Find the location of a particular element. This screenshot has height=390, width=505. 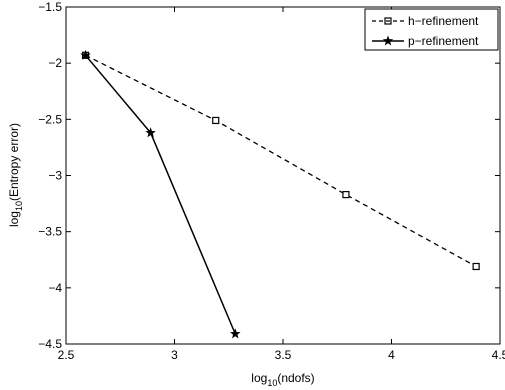

x-tick-label: 4.5 is located at coordinates (498, 355).